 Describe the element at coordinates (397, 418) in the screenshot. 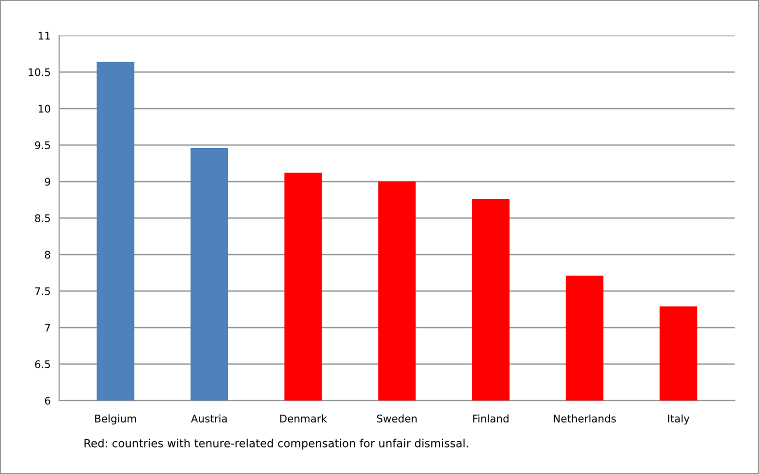

I see `x-tick-label: Sweden` at that location.